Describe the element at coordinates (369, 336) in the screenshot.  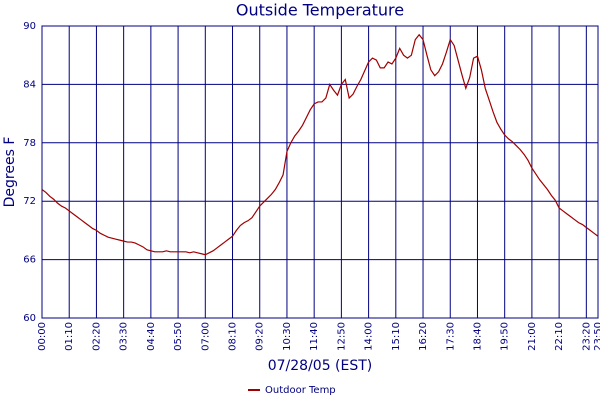
I see `x-tick-label: 14:00` at that location.